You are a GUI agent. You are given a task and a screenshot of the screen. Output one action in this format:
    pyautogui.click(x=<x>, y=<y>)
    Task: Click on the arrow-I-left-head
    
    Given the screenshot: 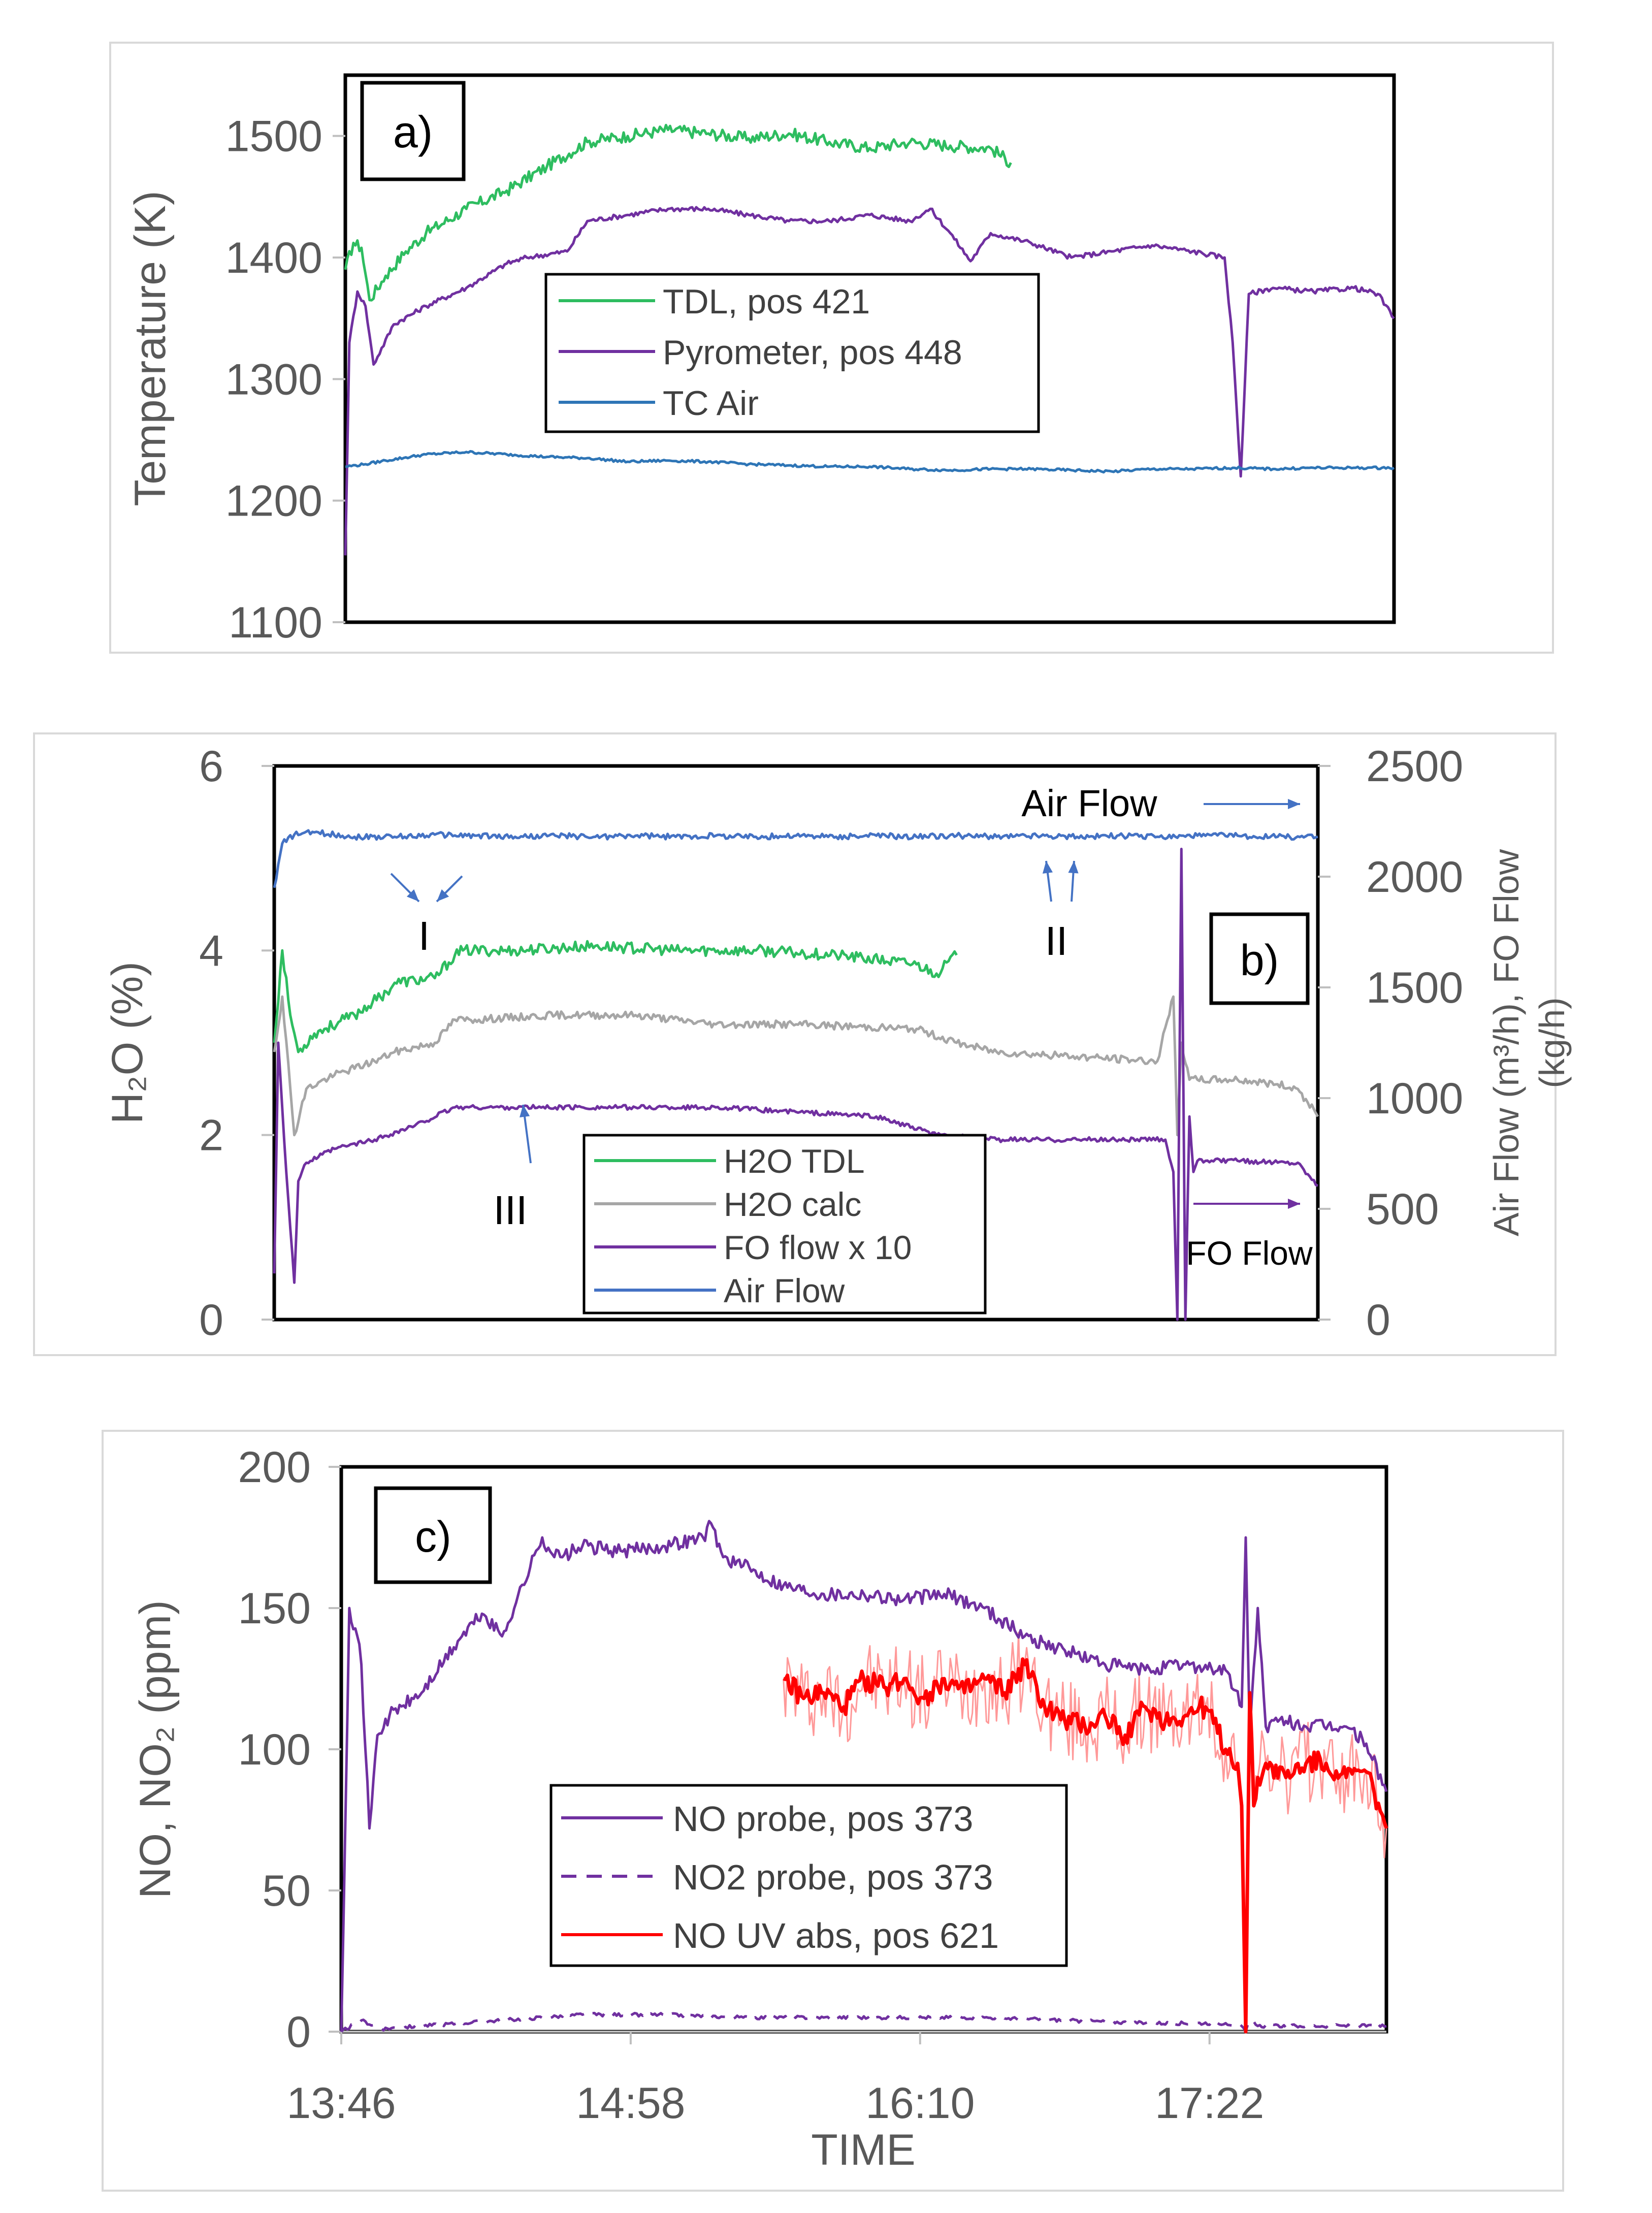 What is the action you would take?
    pyautogui.click(x=413, y=896)
    